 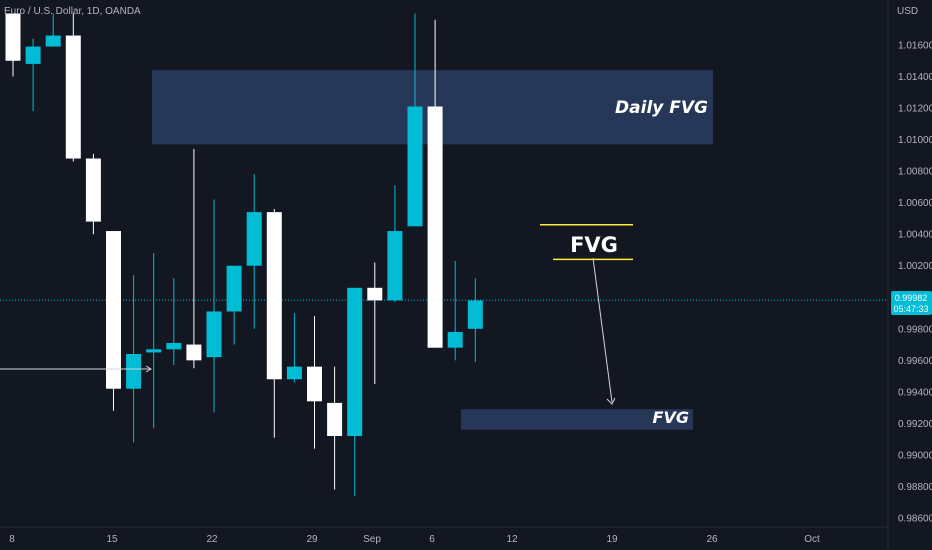 What do you see at coordinates (915, 424) in the screenshot?
I see `y-tick-label: 0.99200` at bounding box center [915, 424].